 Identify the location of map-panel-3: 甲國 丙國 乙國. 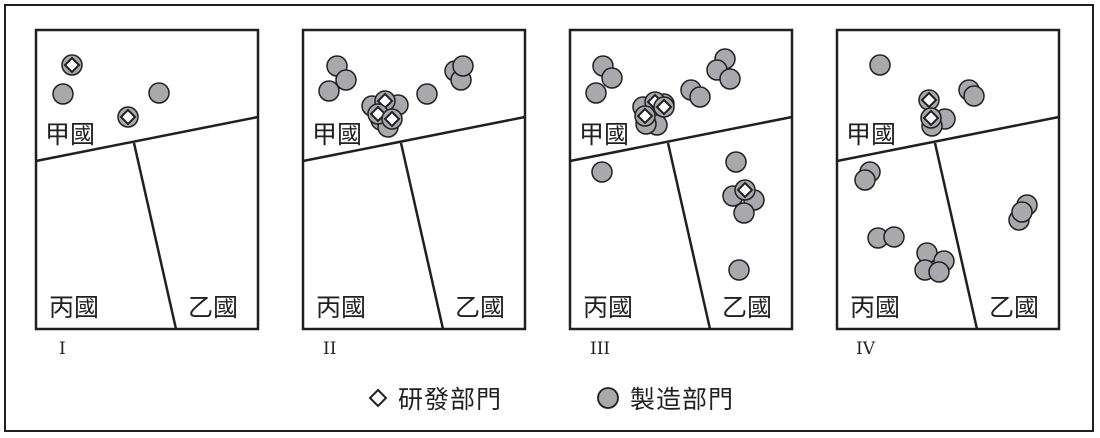
(681, 179).